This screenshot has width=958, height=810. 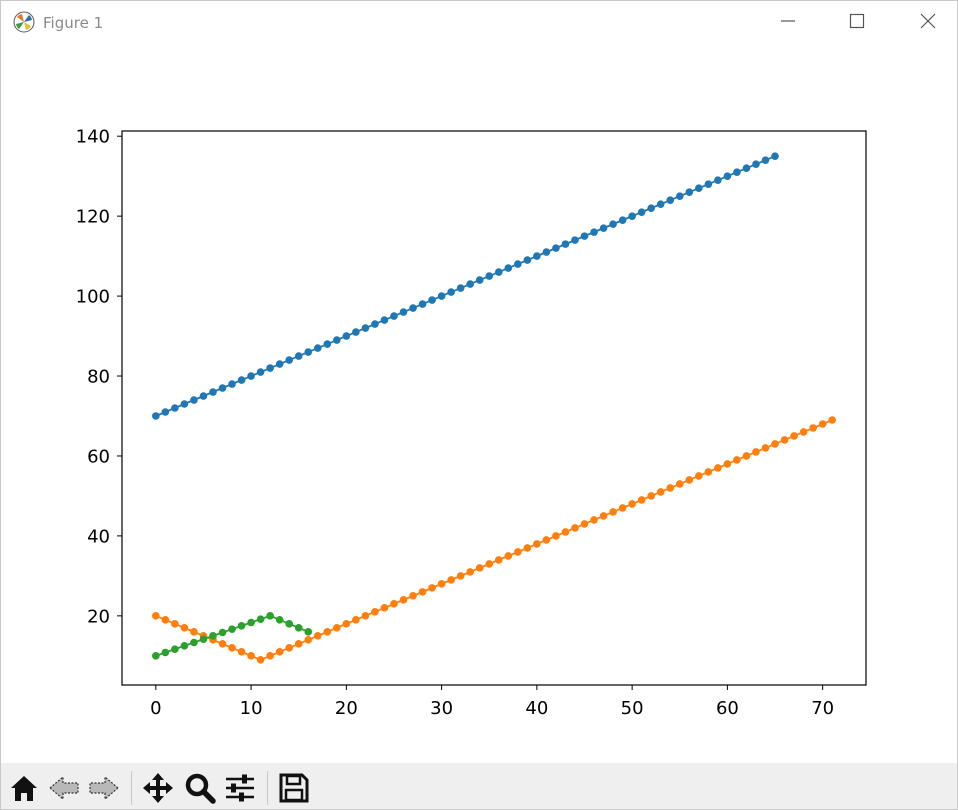 What do you see at coordinates (98, 456) in the screenshot?
I see `y-tick-label: 60` at bounding box center [98, 456].